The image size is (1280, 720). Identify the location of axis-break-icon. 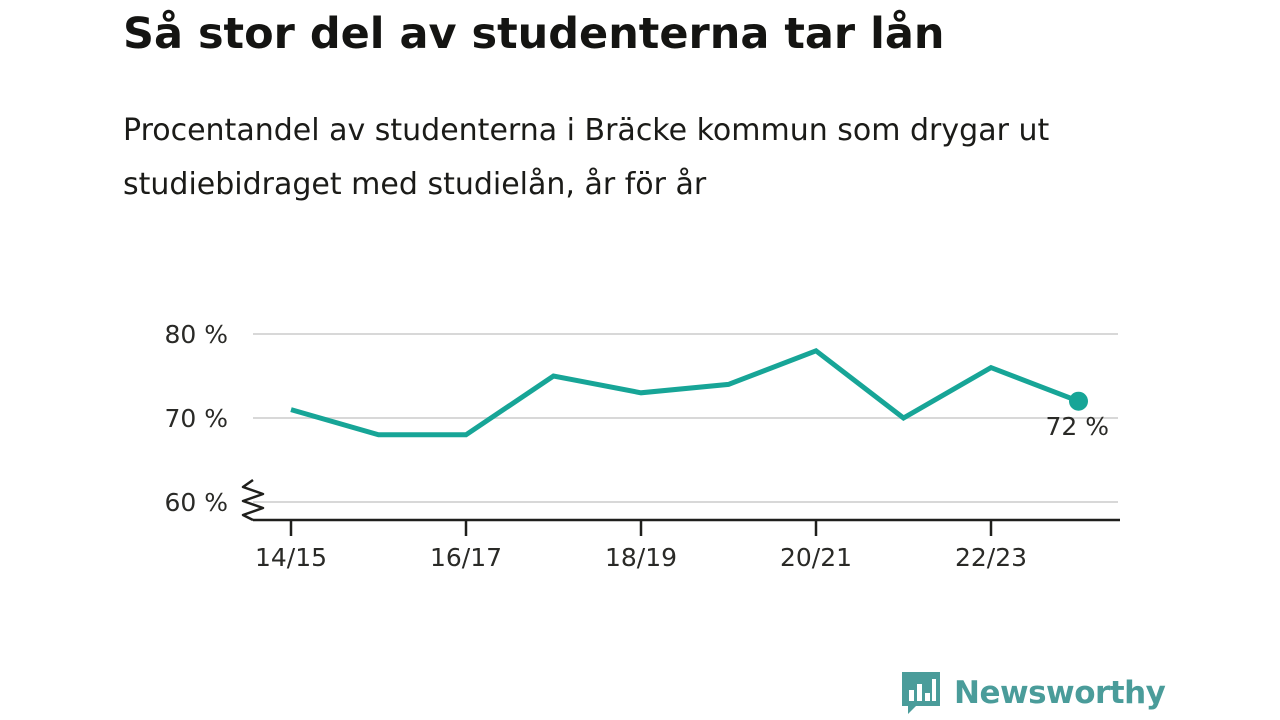
(253, 500).